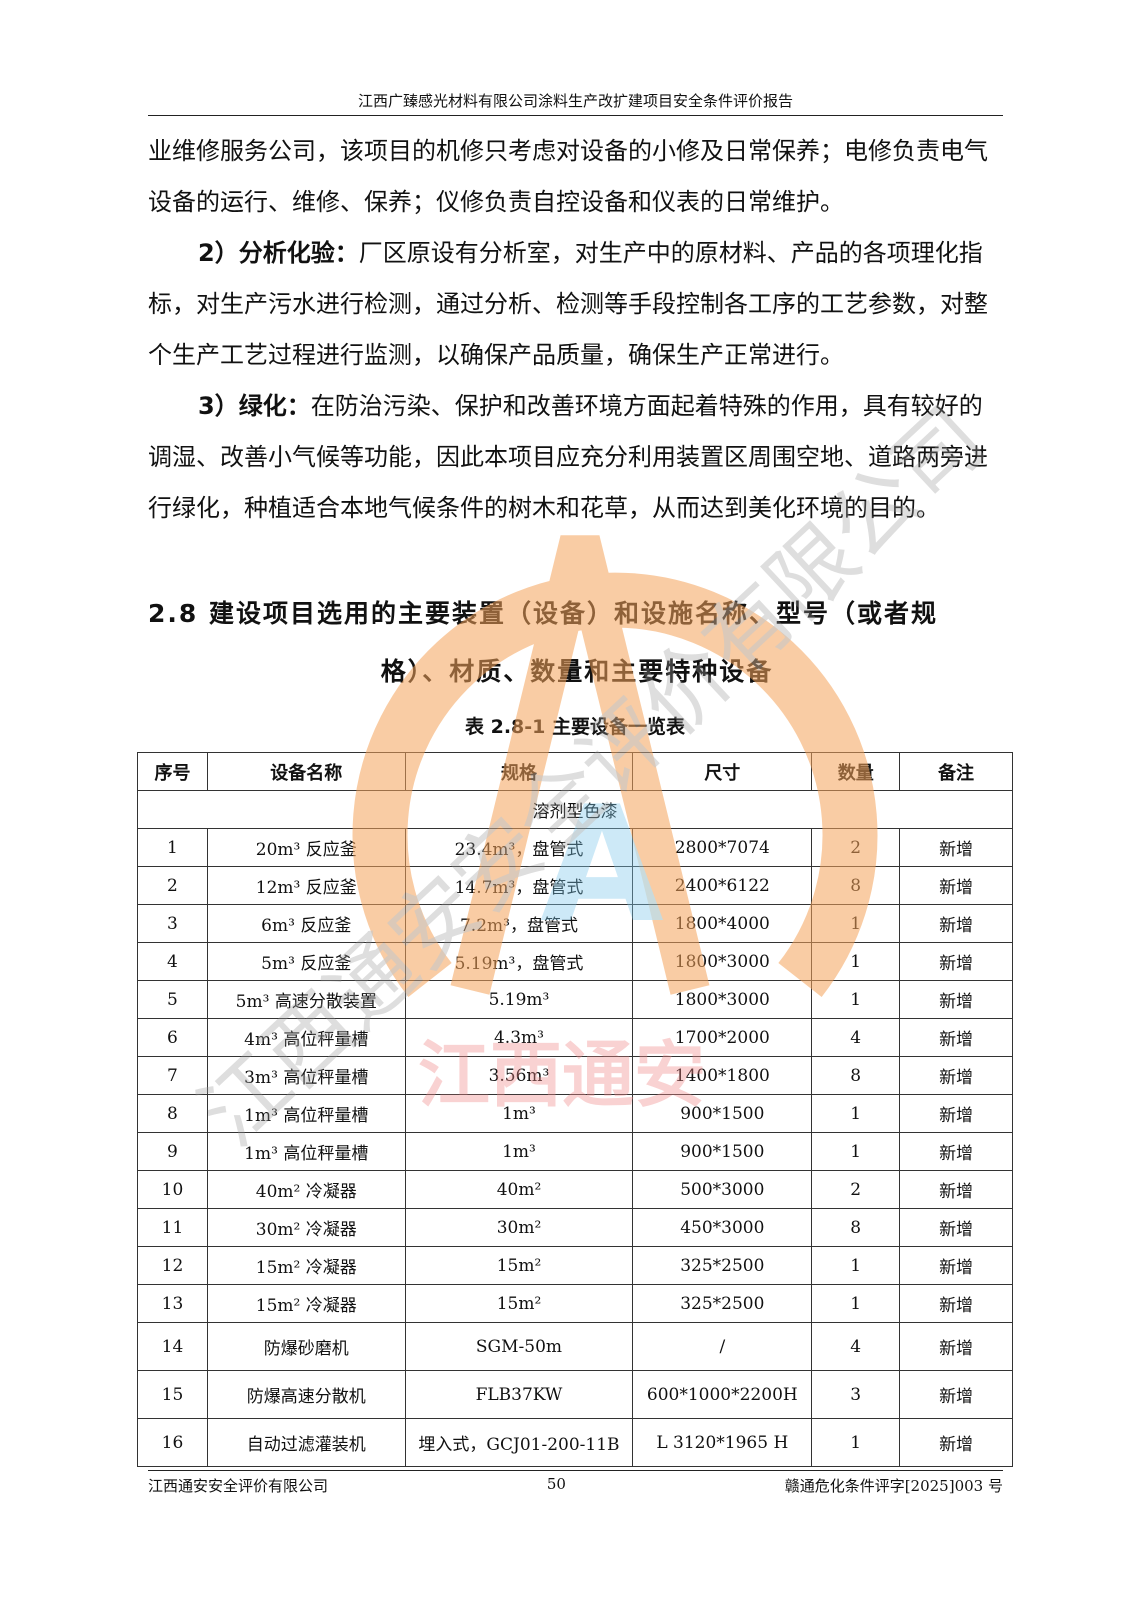 The image size is (1131, 1600). I want to click on table-row: 15 防爆高速分散机 FLB37KW 600*1000*2200H 3 新增, so click(575, 1394).